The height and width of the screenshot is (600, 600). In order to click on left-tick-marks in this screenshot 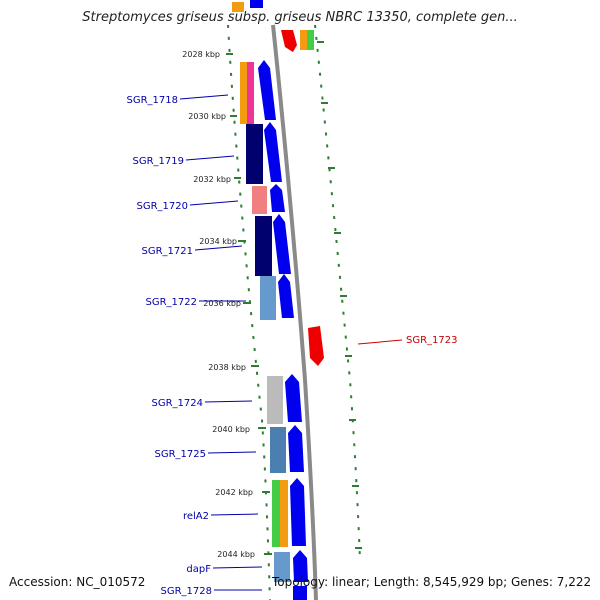, I will do `click(249, 304)`.